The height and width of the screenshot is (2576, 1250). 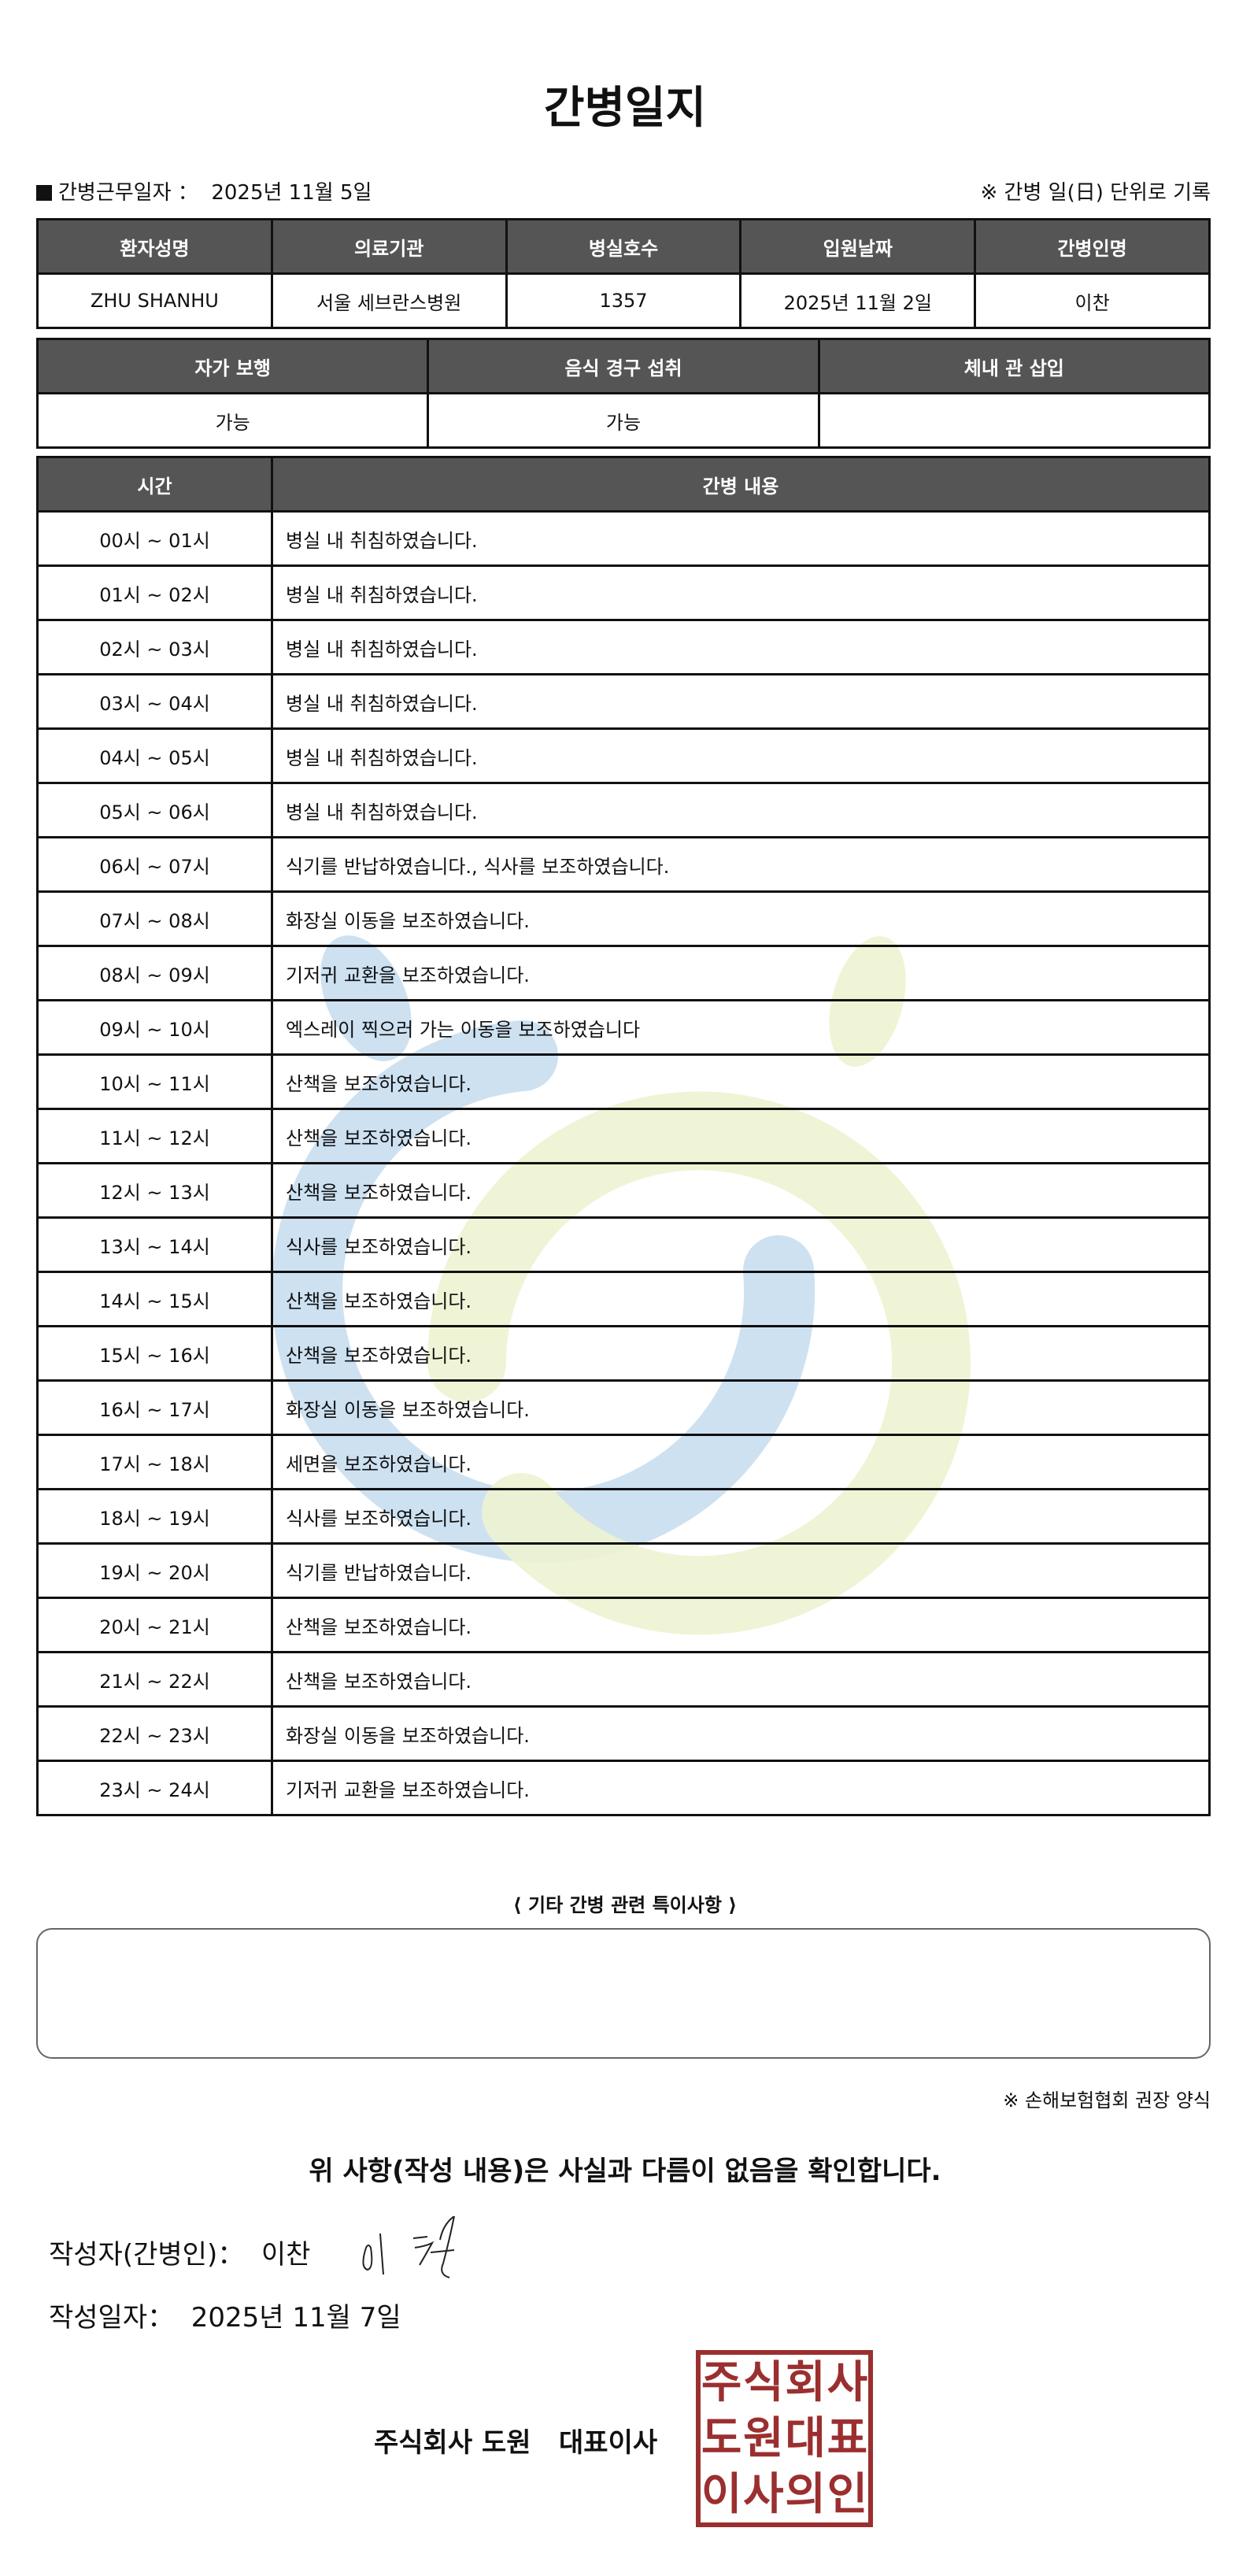 What do you see at coordinates (154, 1407) in the screenshot?
I see `time-cell: 16시 ~ 17시` at bounding box center [154, 1407].